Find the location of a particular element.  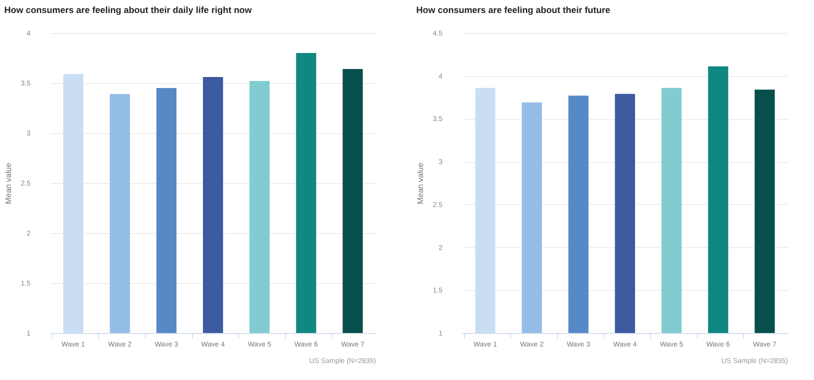

chart-title: How consumers are feeling about their daily life right now is located at coordinates (128, 10).